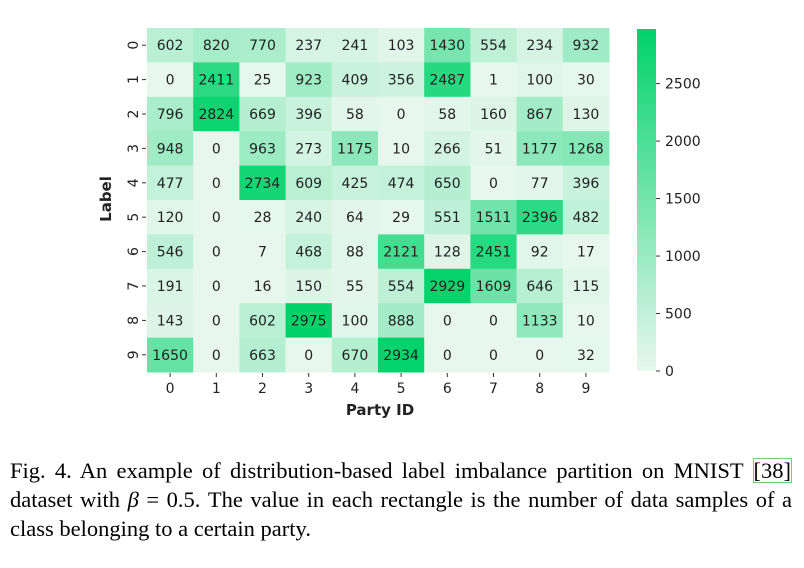 The image size is (804, 568). I want to click on cell-value-label: 1177, so click(540, 149).